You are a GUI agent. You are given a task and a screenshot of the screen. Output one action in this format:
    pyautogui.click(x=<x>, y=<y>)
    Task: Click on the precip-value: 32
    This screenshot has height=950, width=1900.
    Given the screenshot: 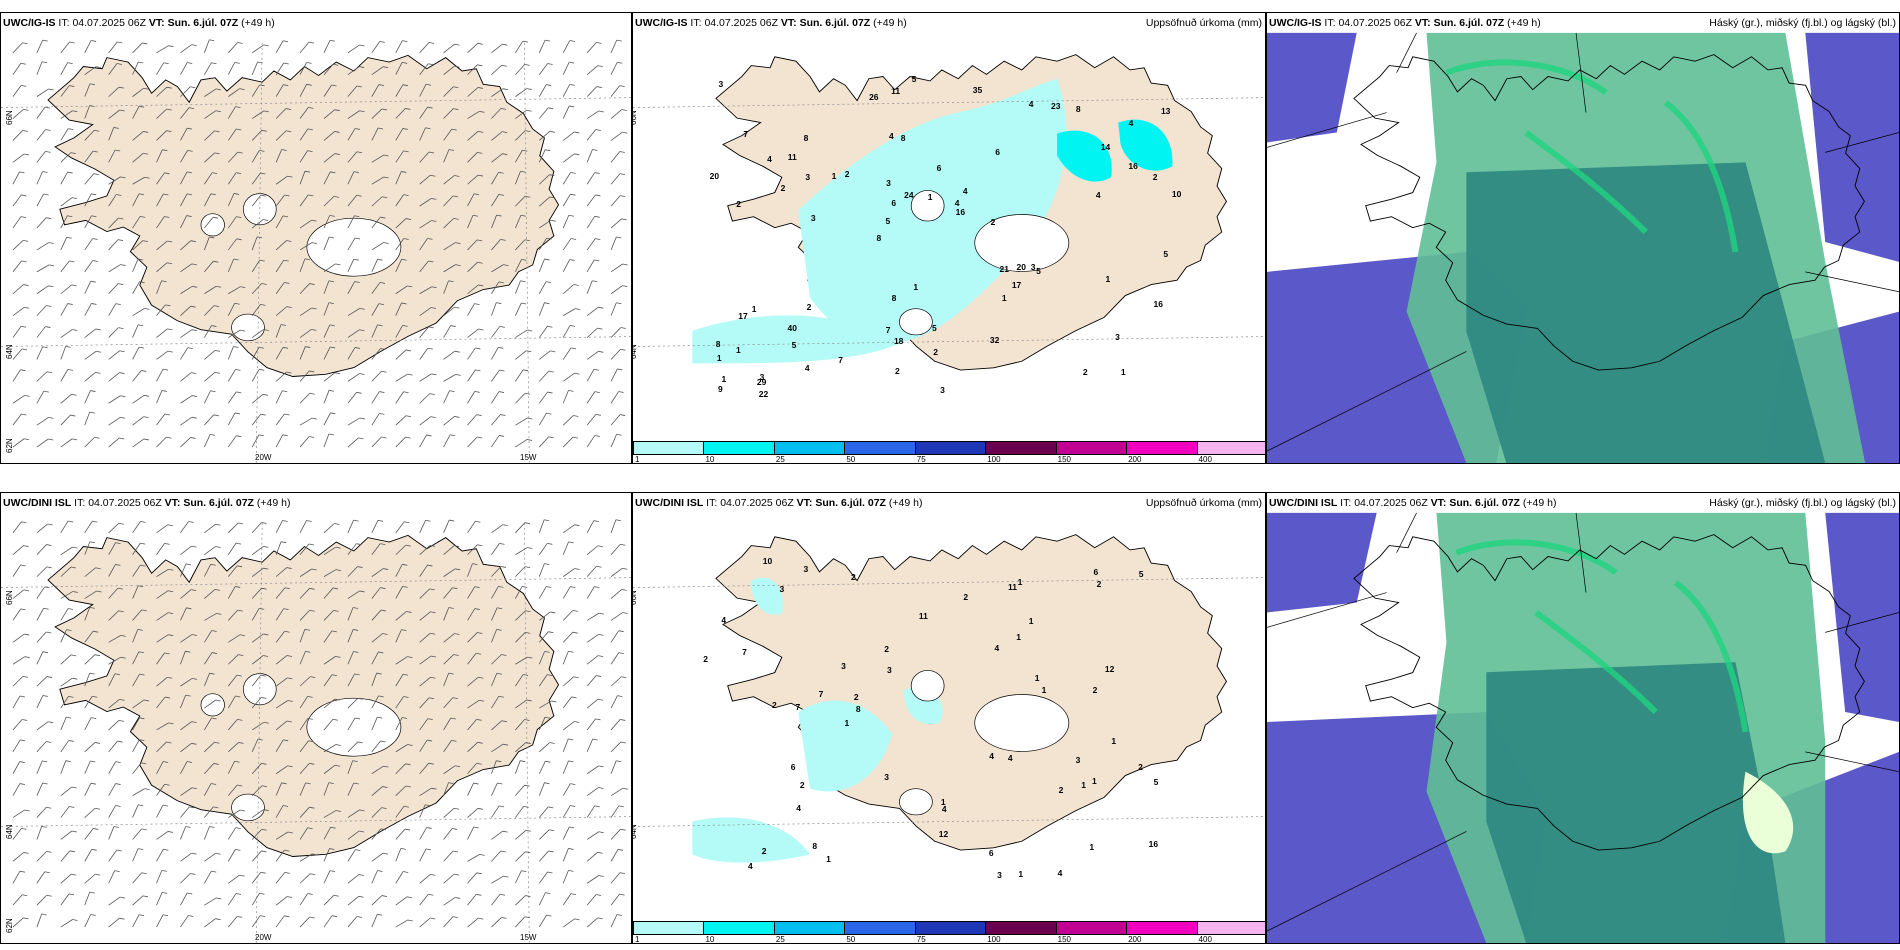 What is the action you would take?
    pyautogui.click(x=994, y=340)
    